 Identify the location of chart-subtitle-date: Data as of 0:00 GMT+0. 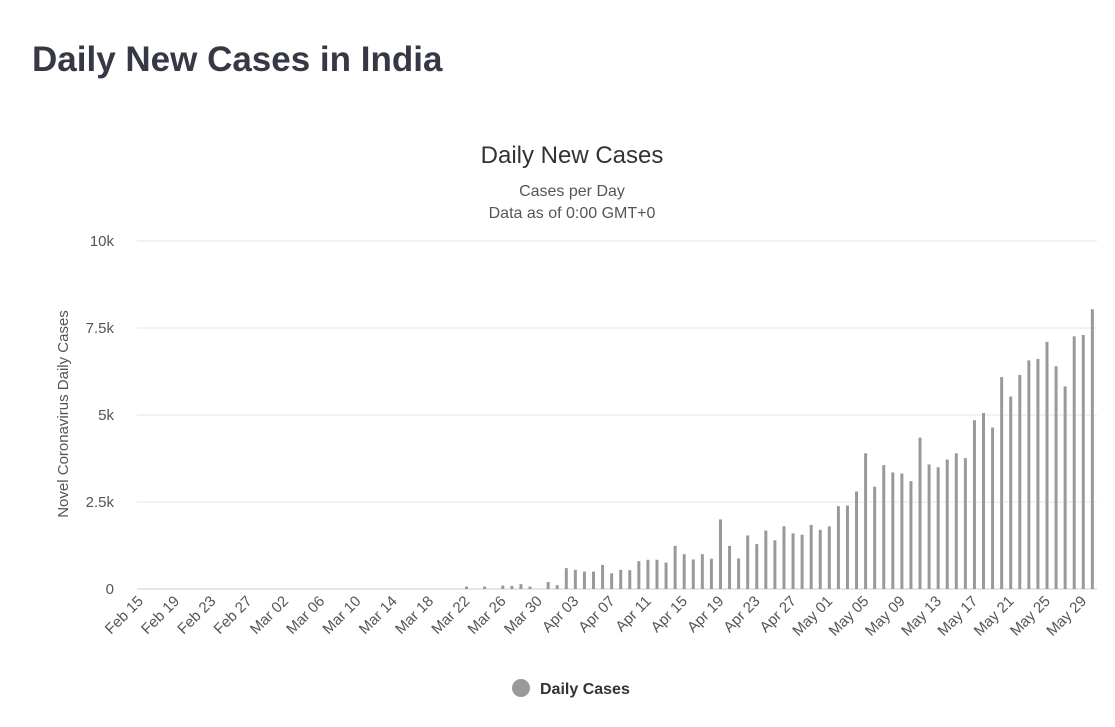
(572, 213).